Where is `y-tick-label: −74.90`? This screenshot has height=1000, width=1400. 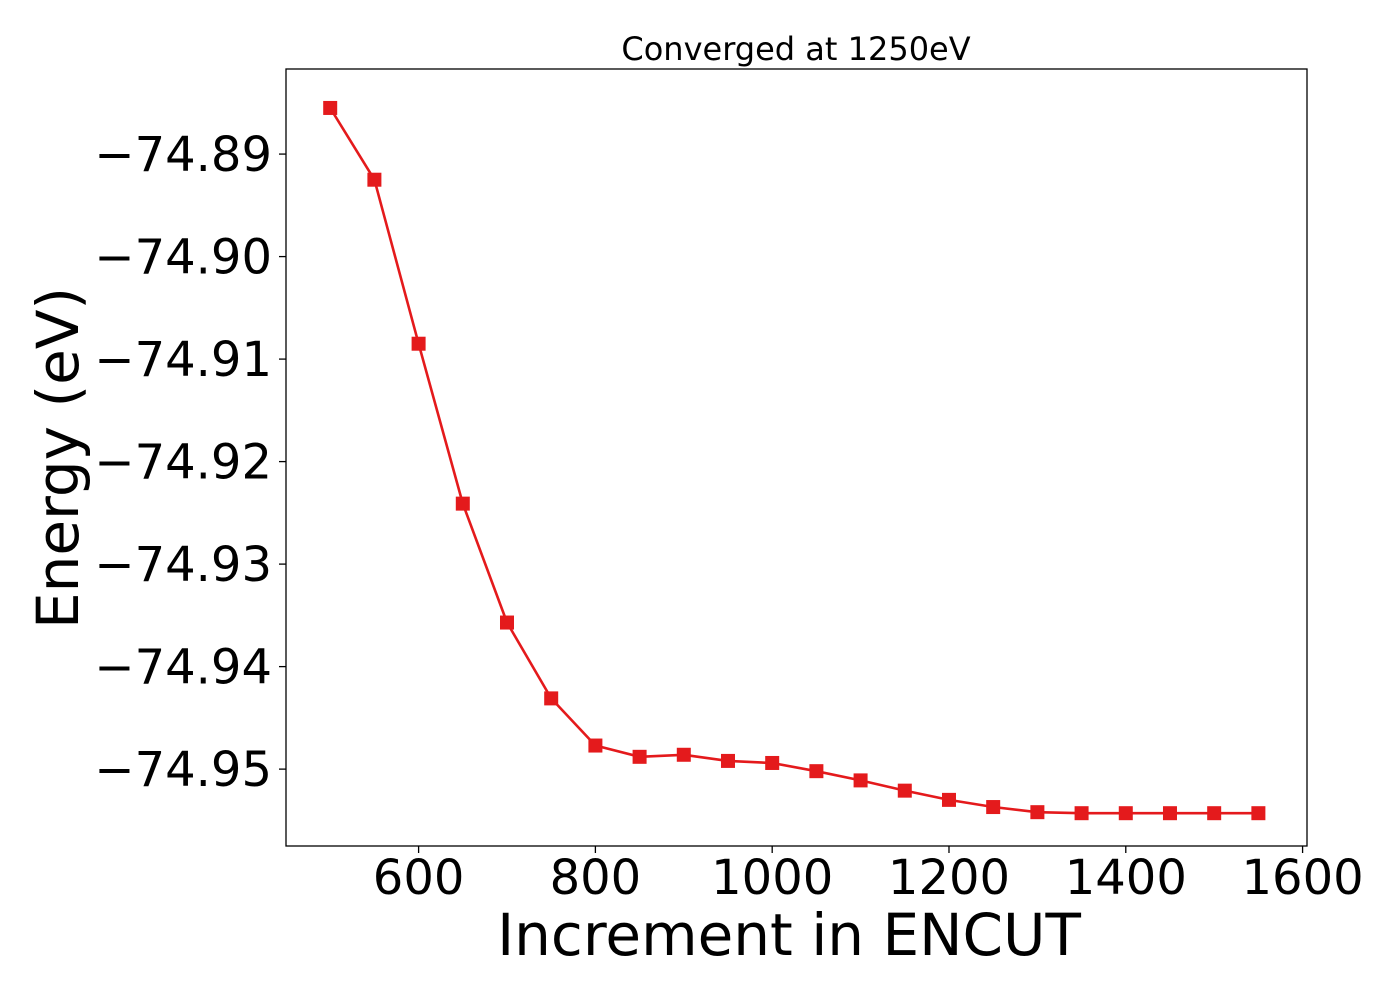
y-tick-label: −74.90 is located at coordinates (183, 258).